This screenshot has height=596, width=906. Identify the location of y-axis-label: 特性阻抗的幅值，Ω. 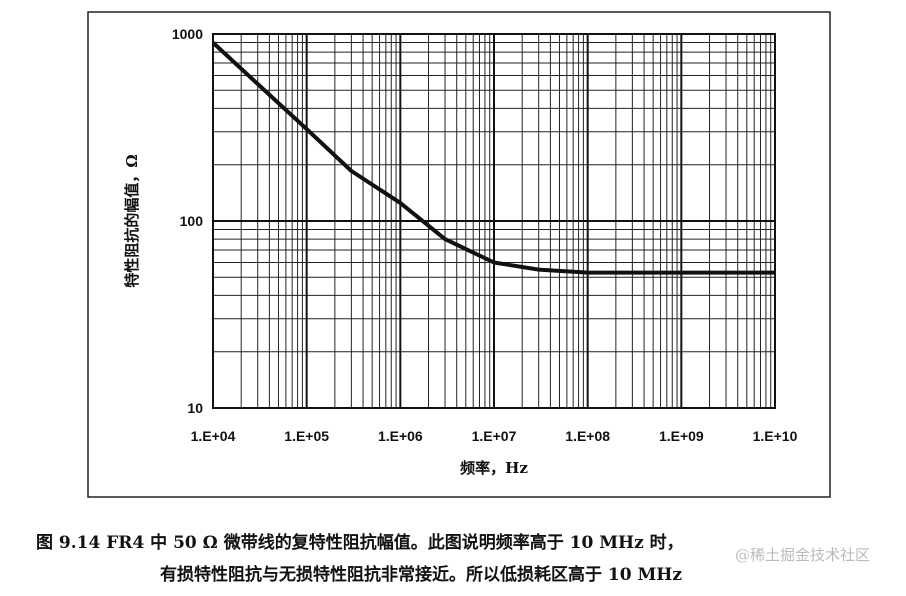
(132, 220).